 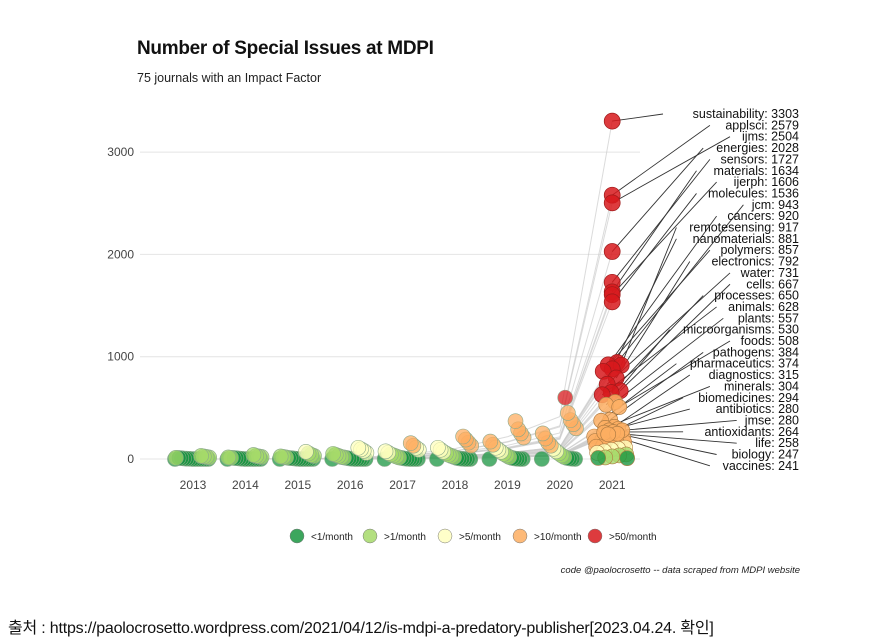 What do you see at coordinates (120, 254) in the screenshot?
I see `y-tick-label: 2000` at bounding box center [120, 254].